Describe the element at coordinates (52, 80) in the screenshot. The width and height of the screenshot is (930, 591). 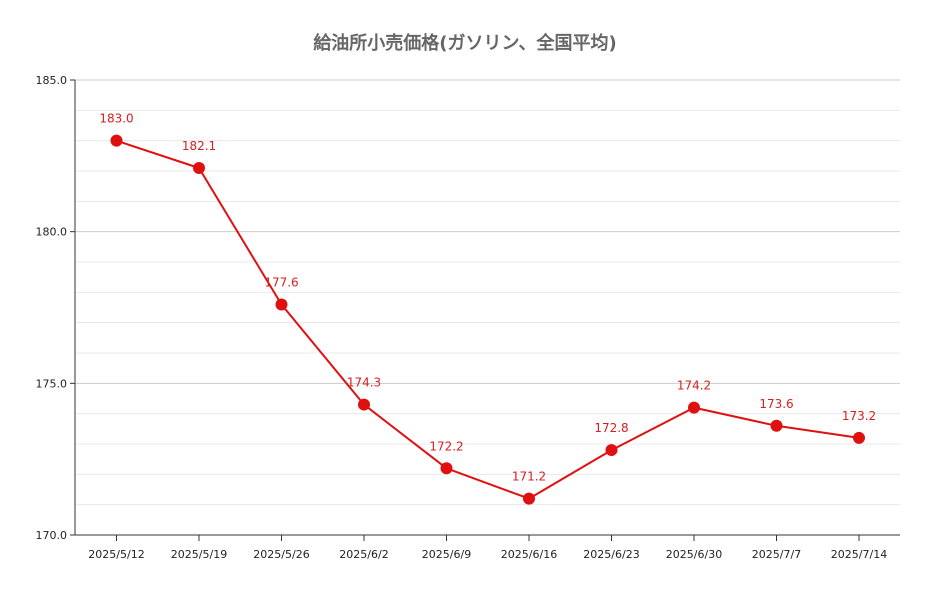
I see `y-tick-label: 185.0` at that location.